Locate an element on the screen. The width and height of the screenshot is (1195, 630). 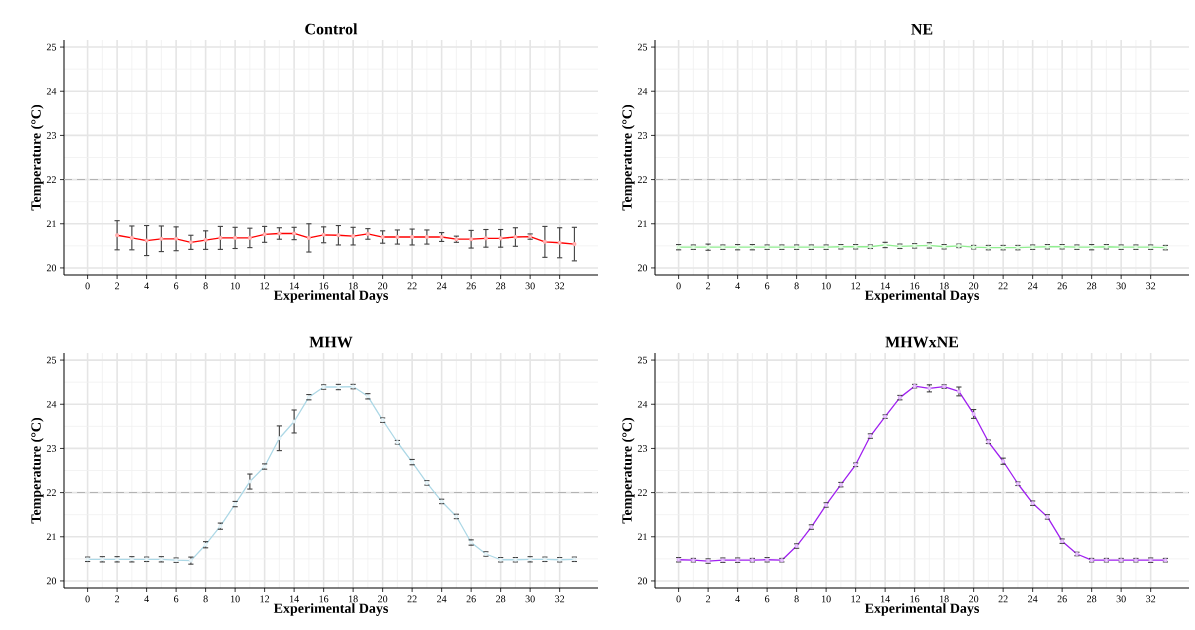
chart-title: NE is located at coordinates (922, 29).